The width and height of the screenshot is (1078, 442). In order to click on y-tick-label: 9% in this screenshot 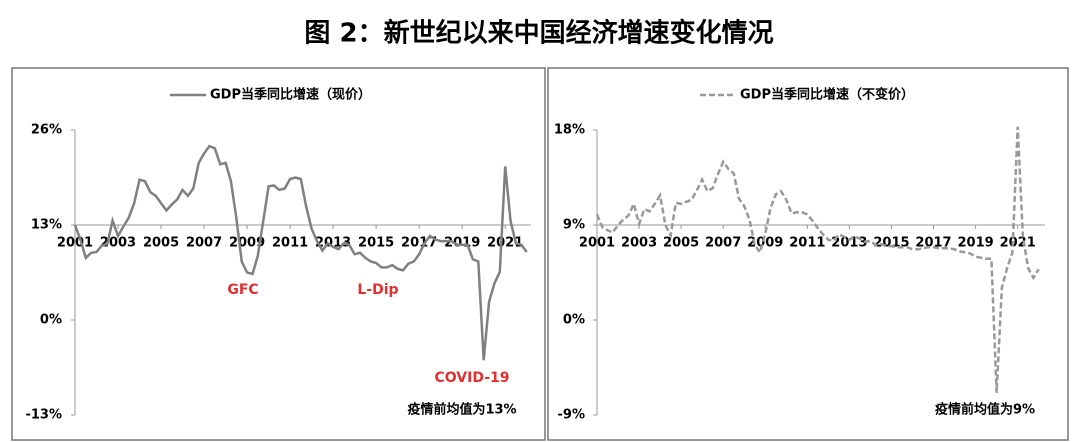, I will do `click(574, 225)`.